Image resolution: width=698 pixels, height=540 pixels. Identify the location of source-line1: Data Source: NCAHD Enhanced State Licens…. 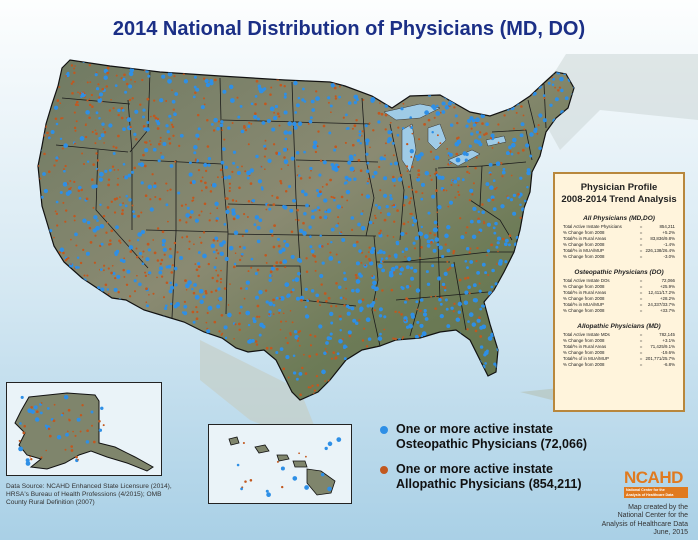
(89, 486).